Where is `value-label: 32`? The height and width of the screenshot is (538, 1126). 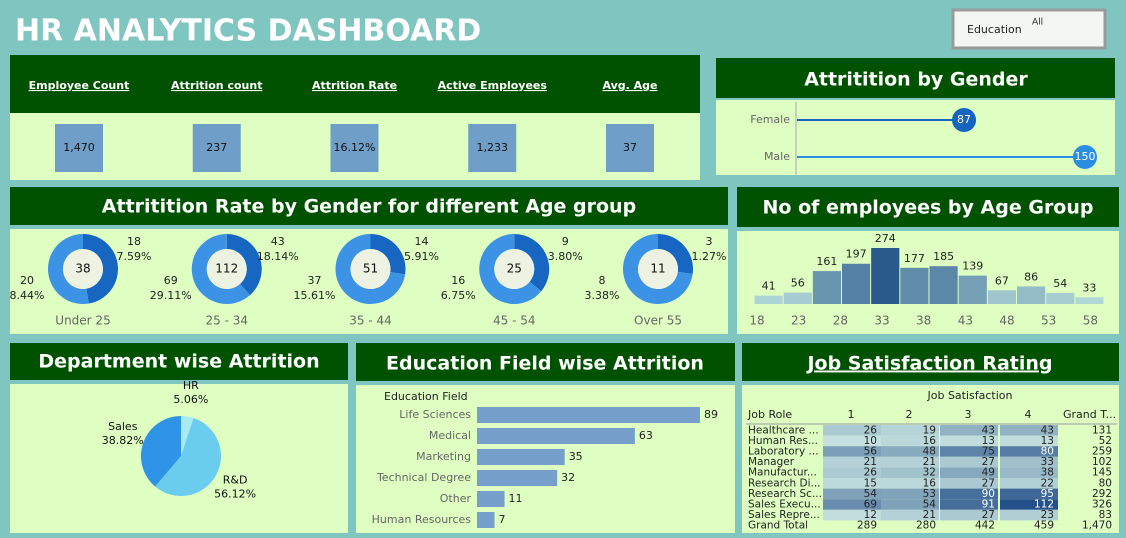 value-label: 32 is located at coordinates (568, 477).